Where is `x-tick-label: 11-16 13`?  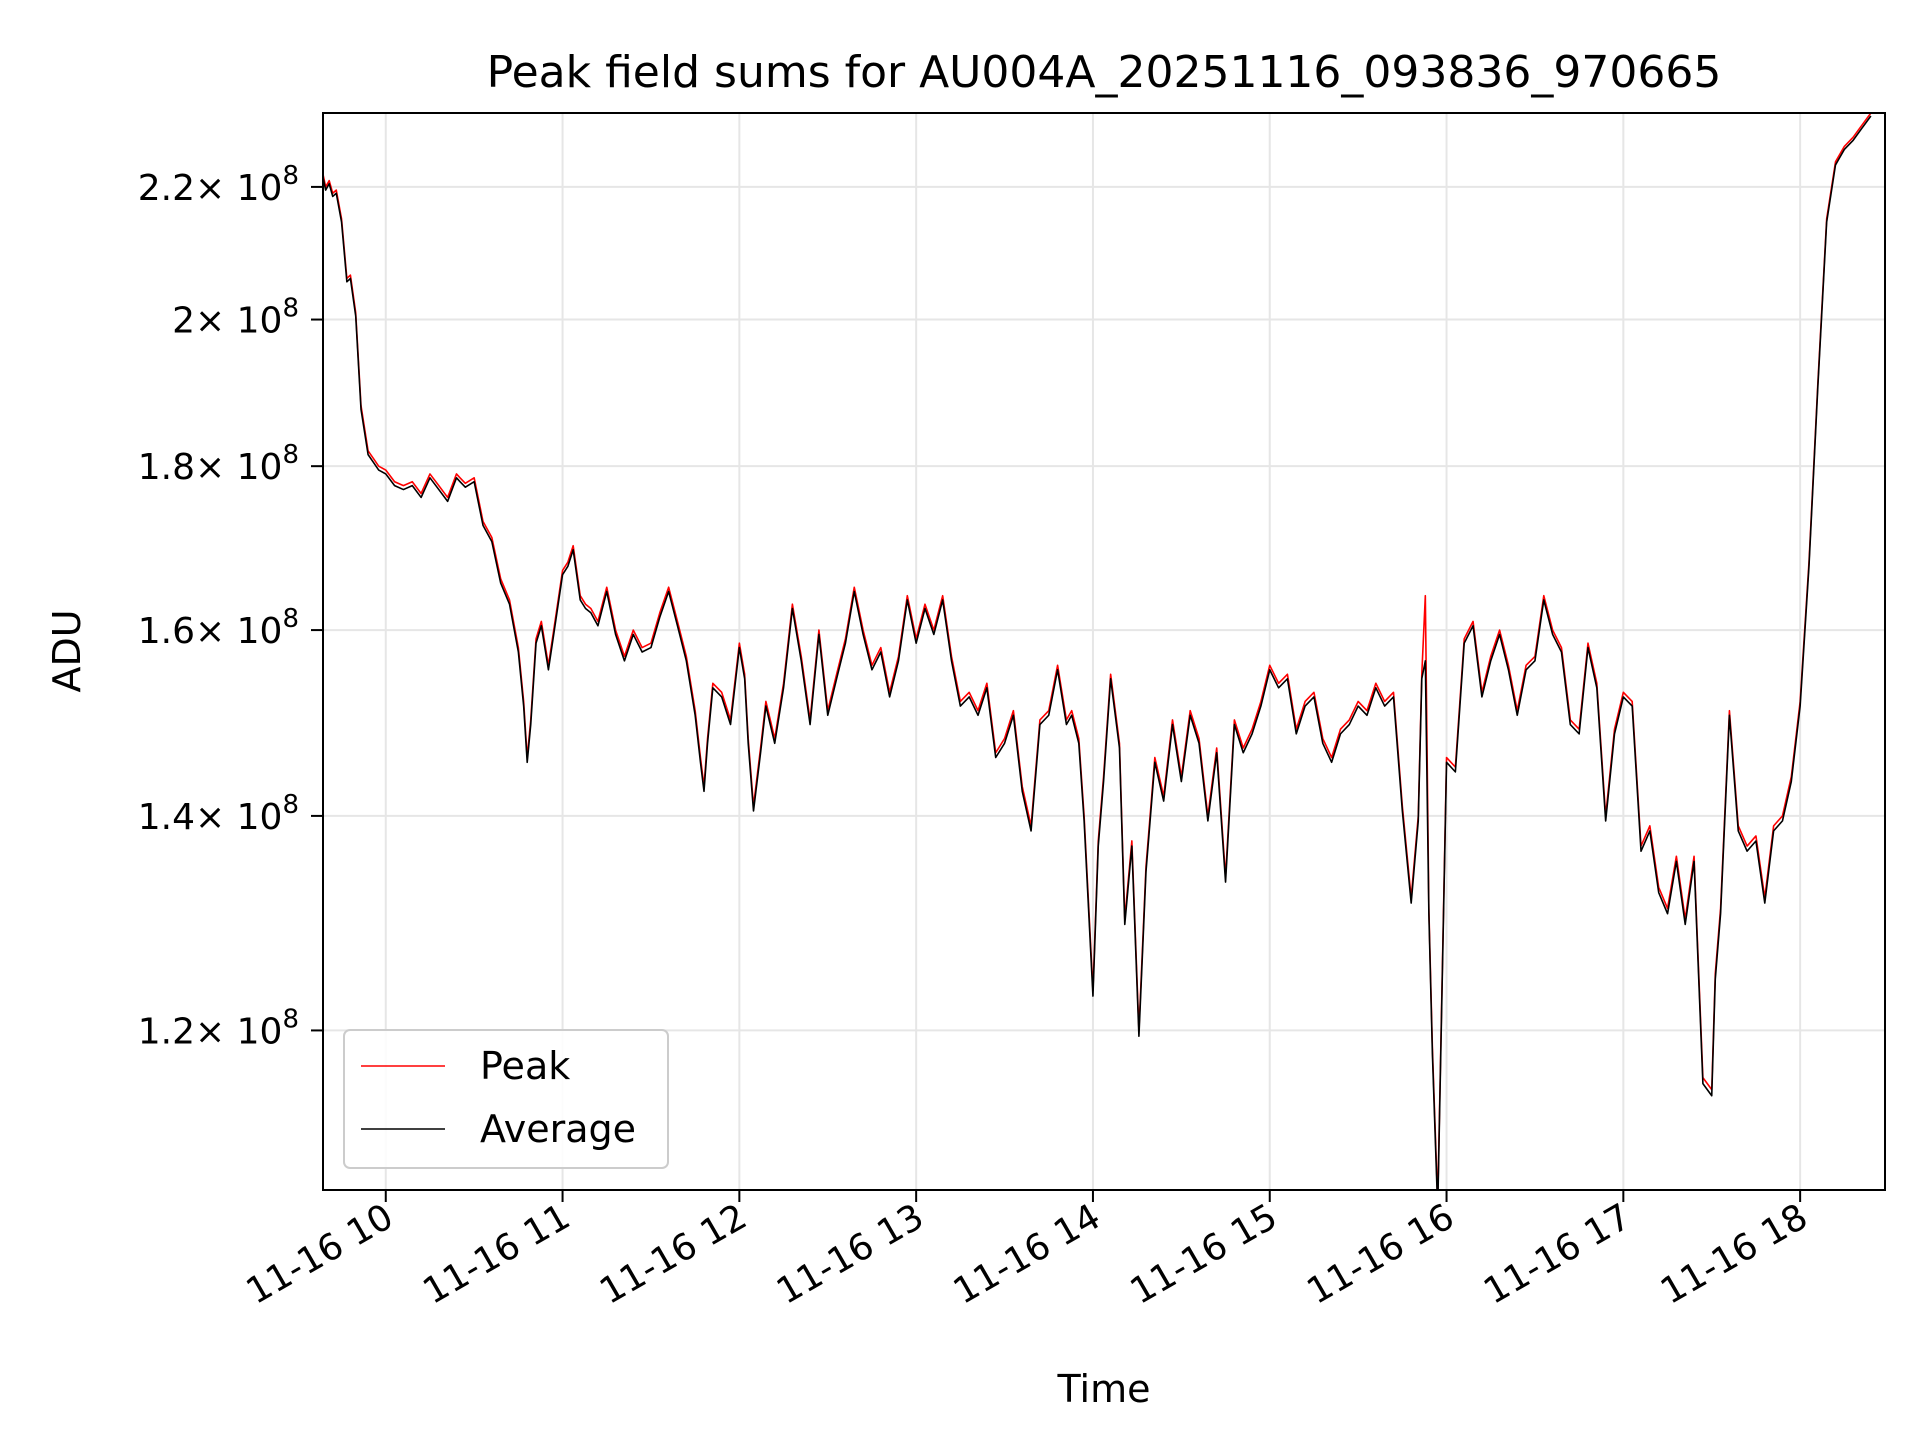 x-tick-label: 11-16 13 is located at coordinates (850, 1254).